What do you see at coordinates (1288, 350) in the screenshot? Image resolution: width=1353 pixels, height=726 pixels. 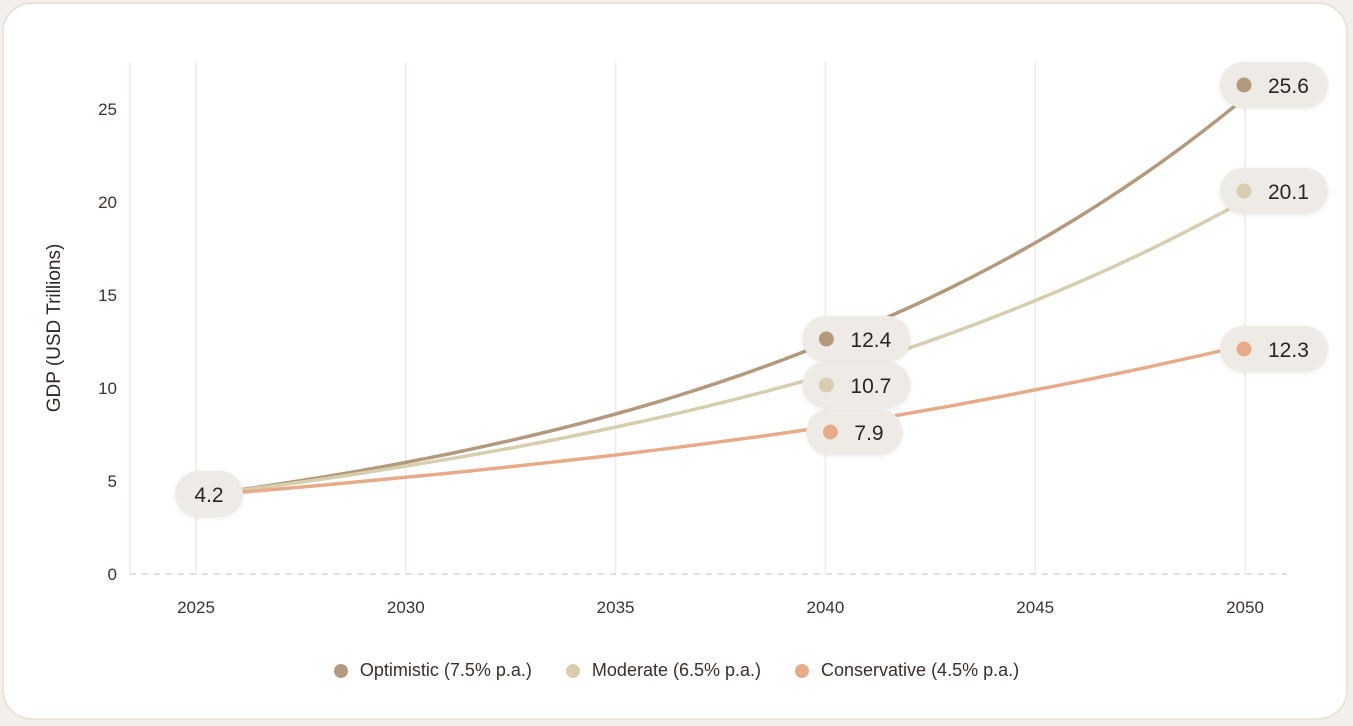 I see `value-label: 12.3` at bounding box center [1288, 350].